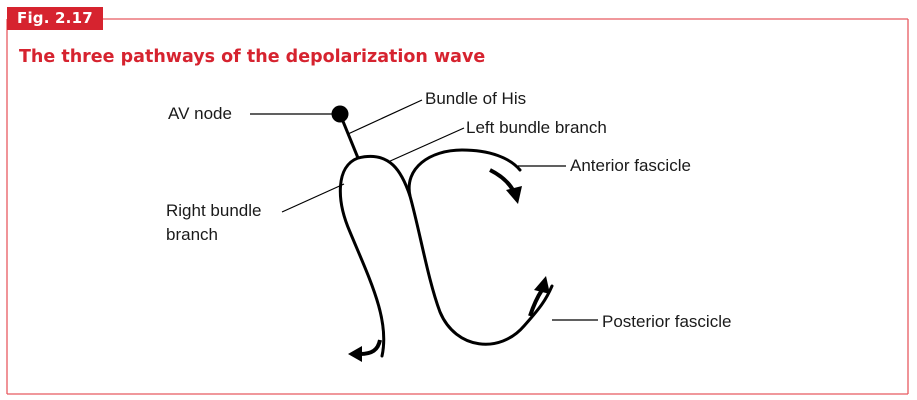 Image resolution: width=917 pixels, height=400 pixels. Describe the element at coordinates (313, 198) in the screenshot. I see `leader-right-bundle-branch` at that location.